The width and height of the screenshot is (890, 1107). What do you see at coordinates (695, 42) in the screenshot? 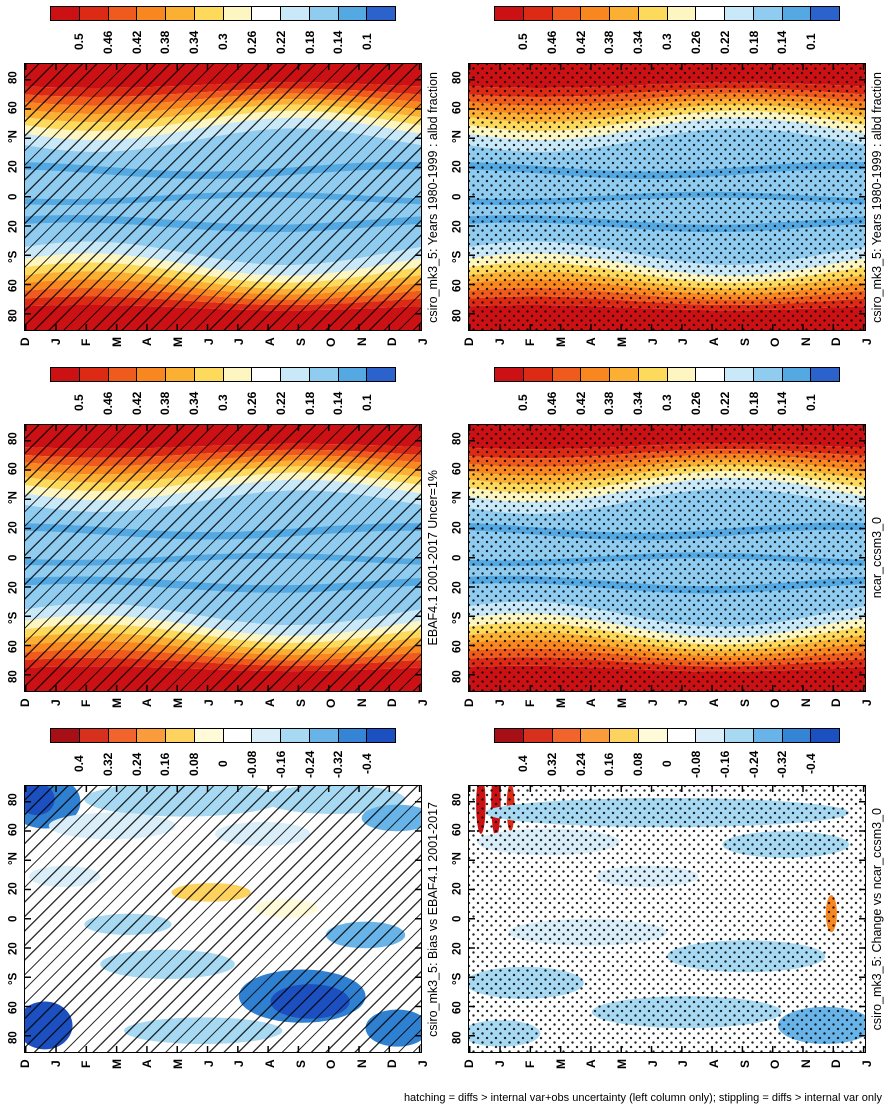
I see `colorbar-tick-label: 0.26` at bounding box center [695, 42].